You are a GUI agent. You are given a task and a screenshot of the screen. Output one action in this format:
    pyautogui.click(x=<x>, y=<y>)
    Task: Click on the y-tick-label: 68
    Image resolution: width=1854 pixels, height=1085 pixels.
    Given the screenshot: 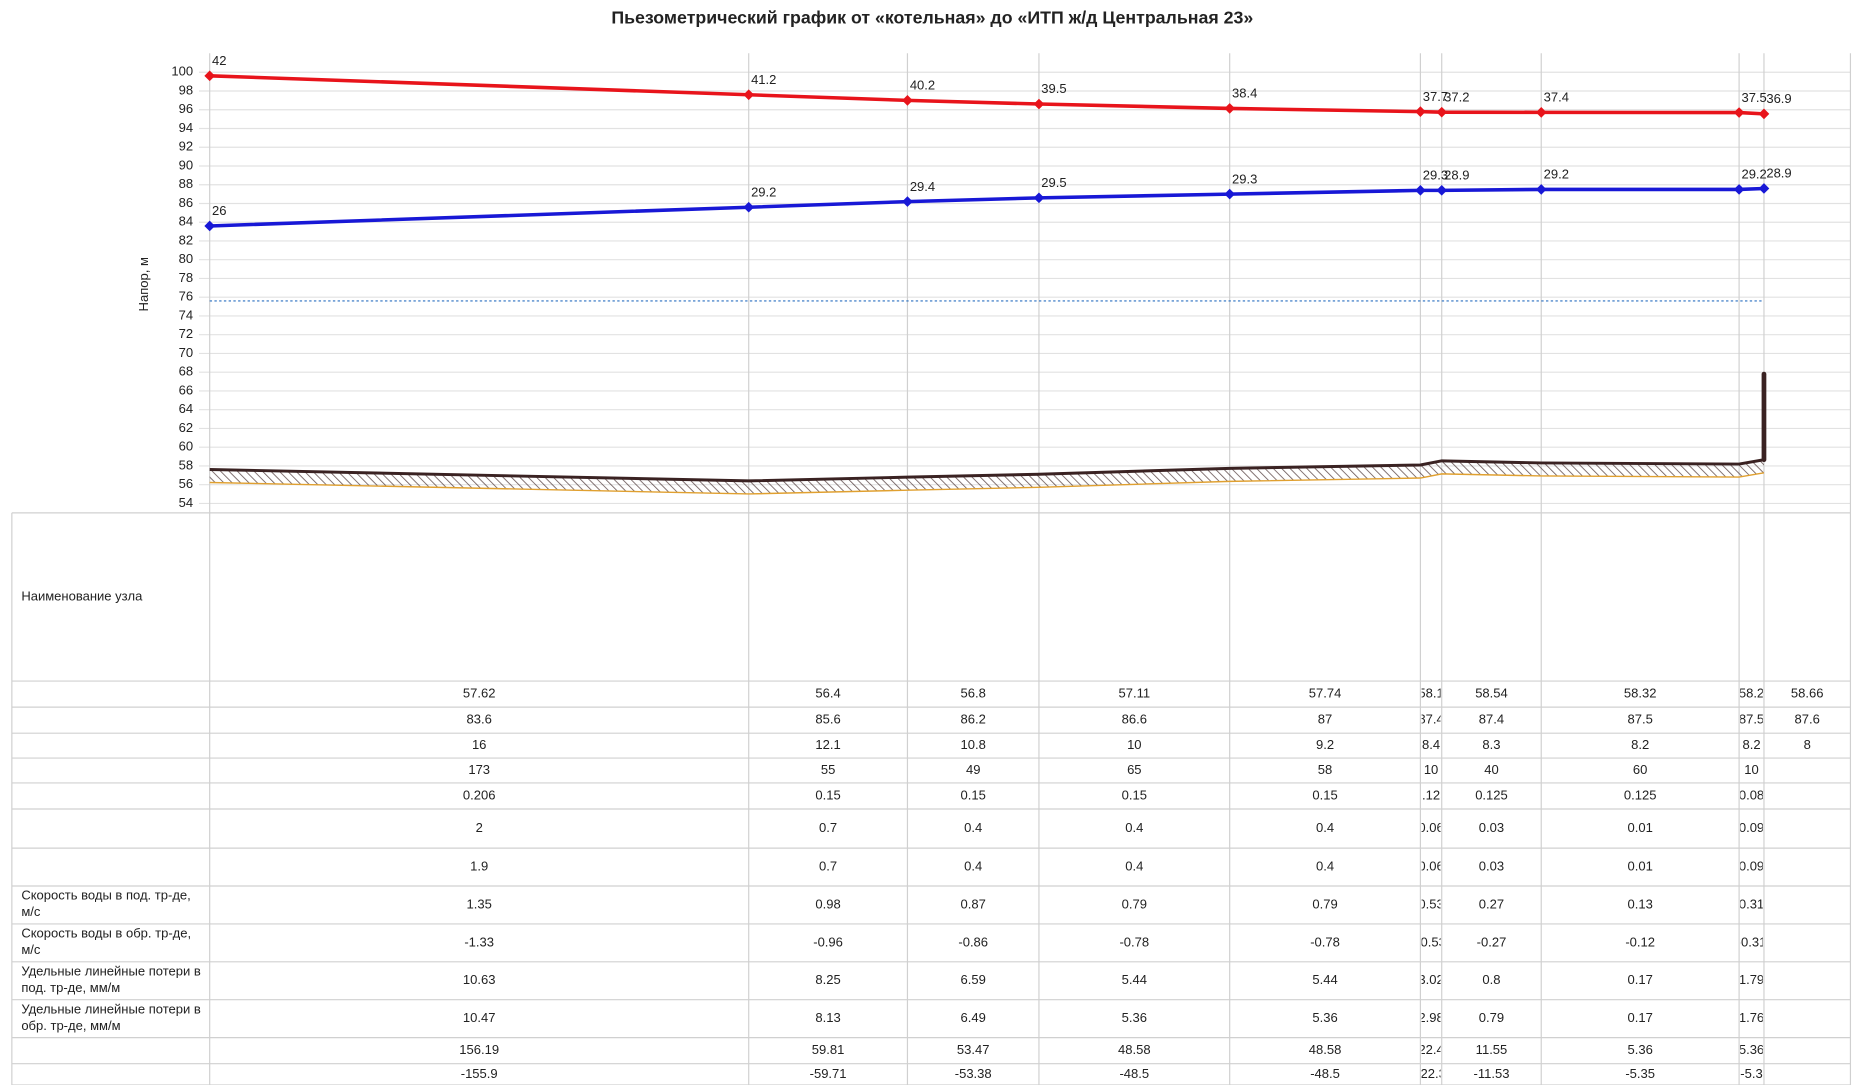 What is the action you would take?
    pyautogui.click(x=186, y=371)
    